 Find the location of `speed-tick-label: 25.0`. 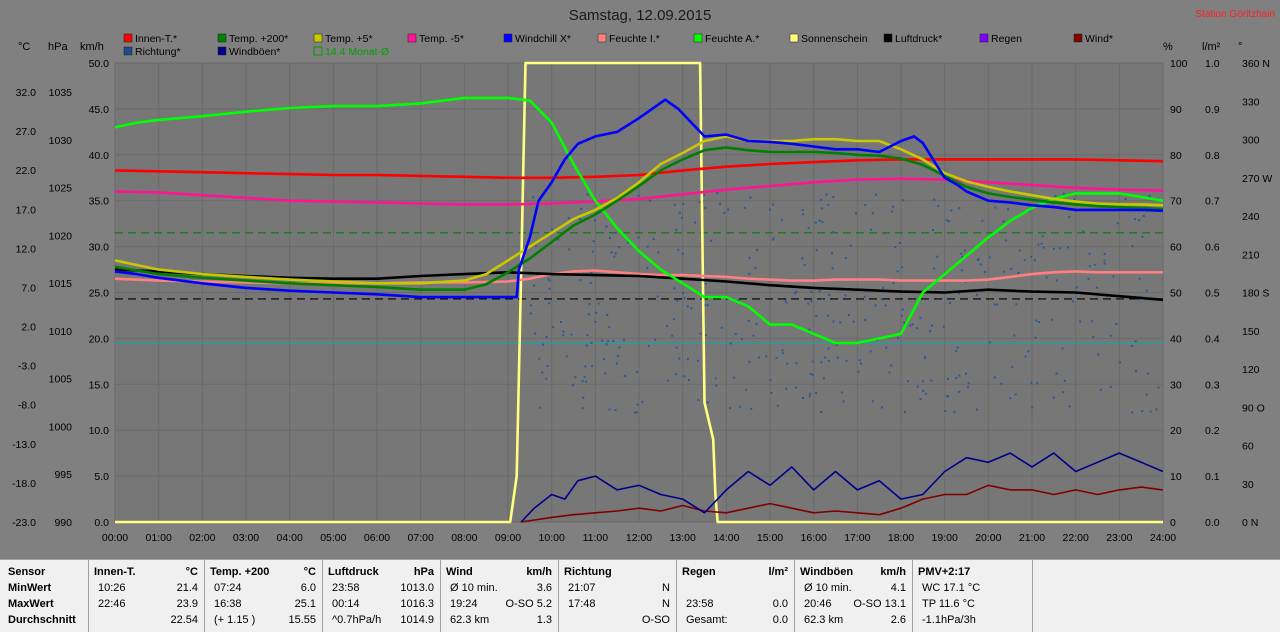

speed-tick-label: 25.0 is located at coordinates (99, 294).